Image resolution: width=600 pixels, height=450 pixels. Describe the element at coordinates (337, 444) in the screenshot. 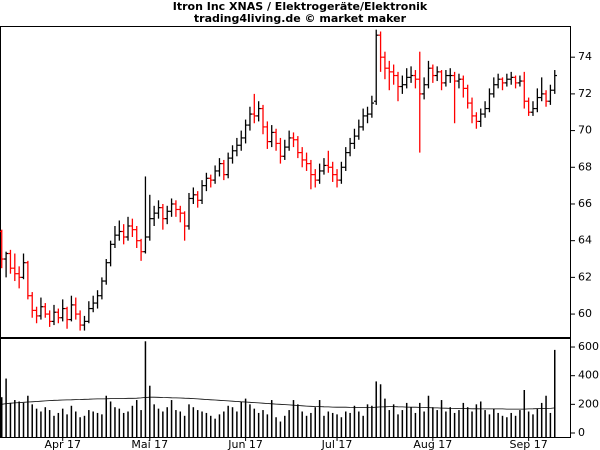

I see `x-tick-label: Jul 17` at that location.